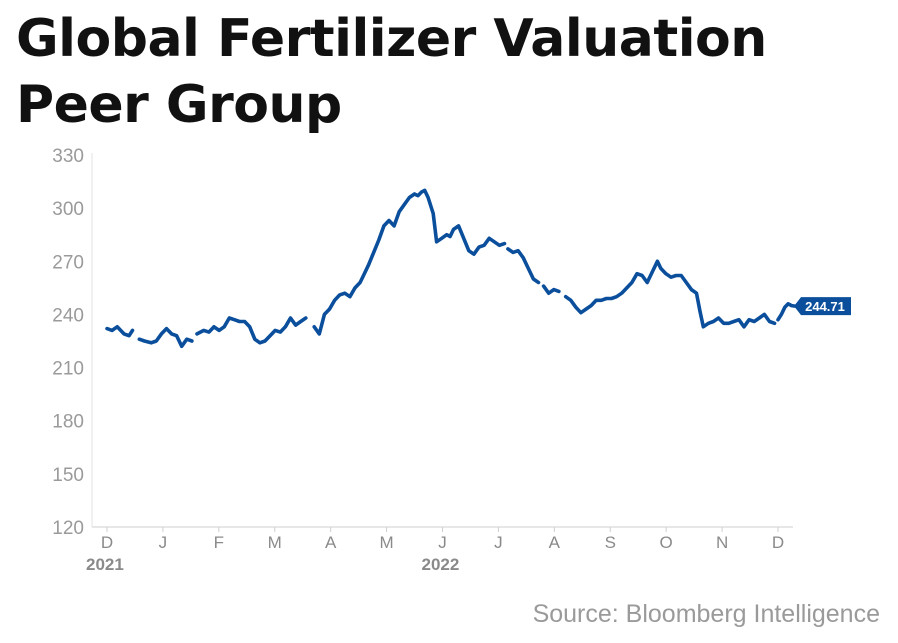 The image size is (898, 643). What do you see at coordinates (68, 209) in the screenshot?
I see `y-tick-label: 300` at bounding box center [68, 209].